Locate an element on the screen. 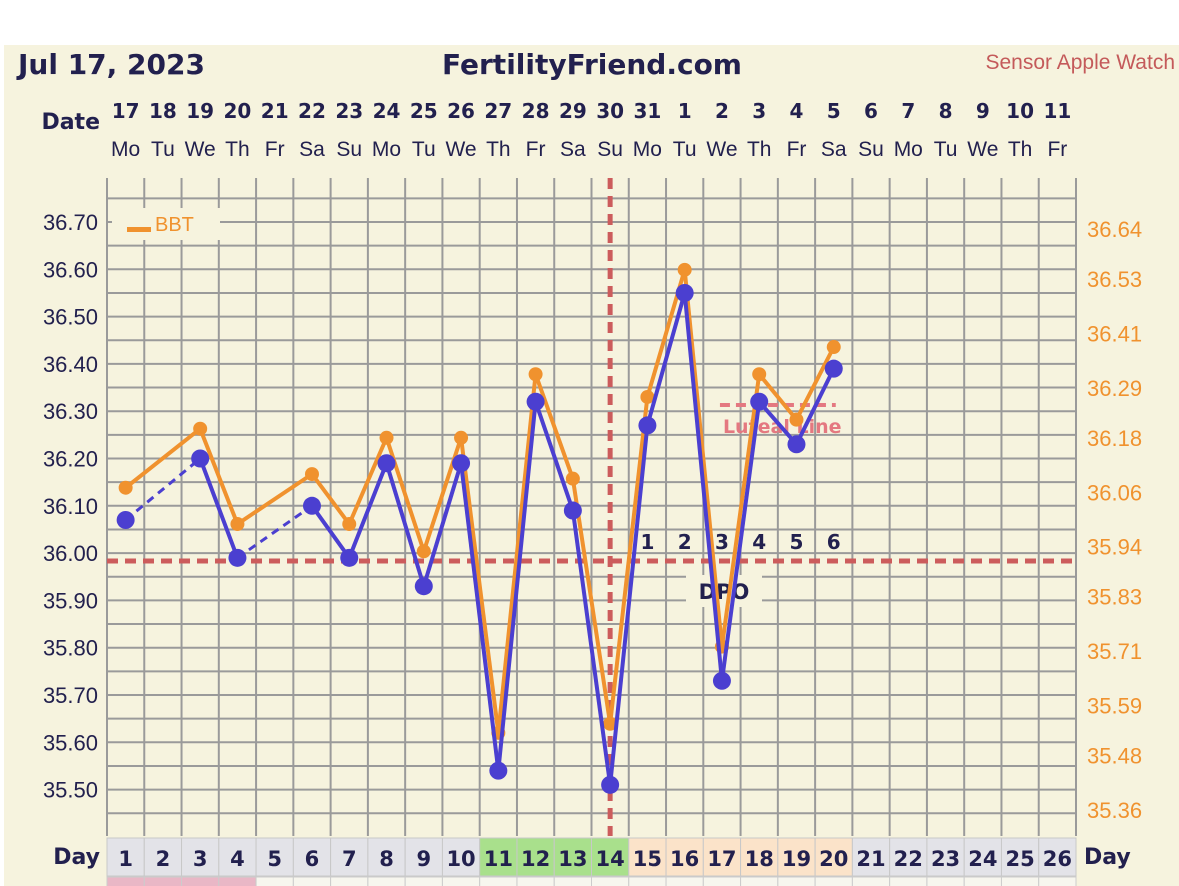  dpo-label: DPO is located at coordinates (724, 592).